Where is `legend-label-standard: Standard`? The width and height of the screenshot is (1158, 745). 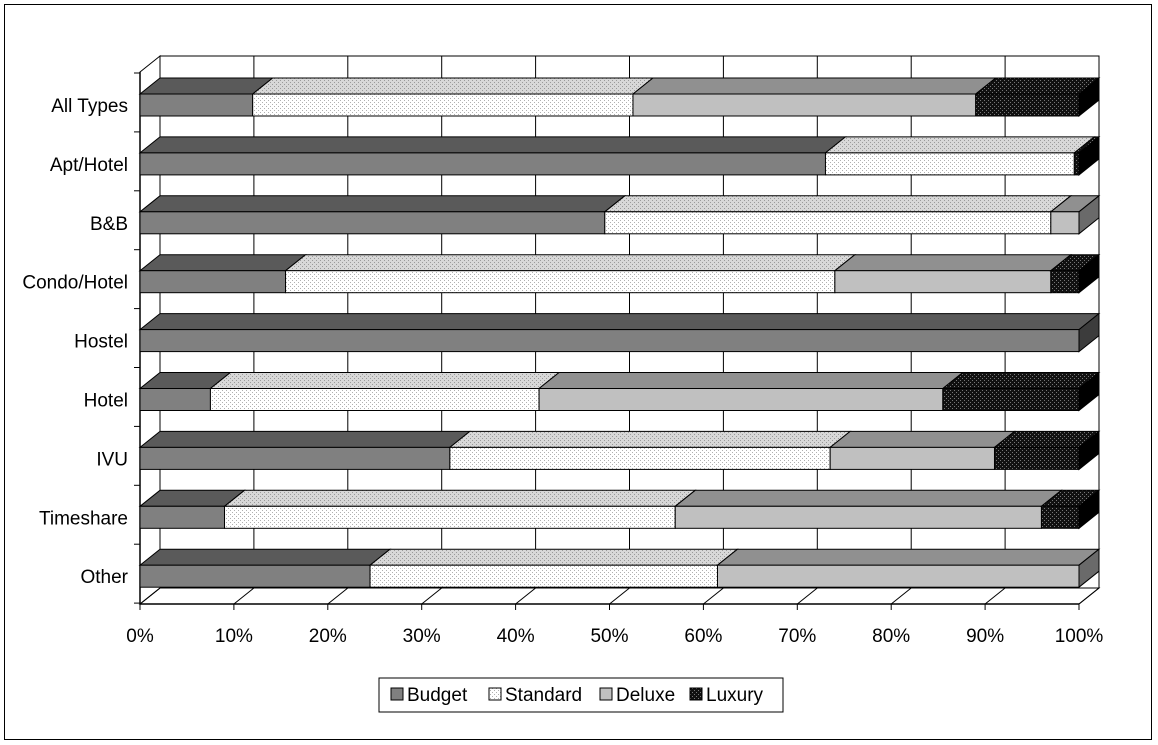 legend-label-standard: Standard is located at coordinates (543, 695).